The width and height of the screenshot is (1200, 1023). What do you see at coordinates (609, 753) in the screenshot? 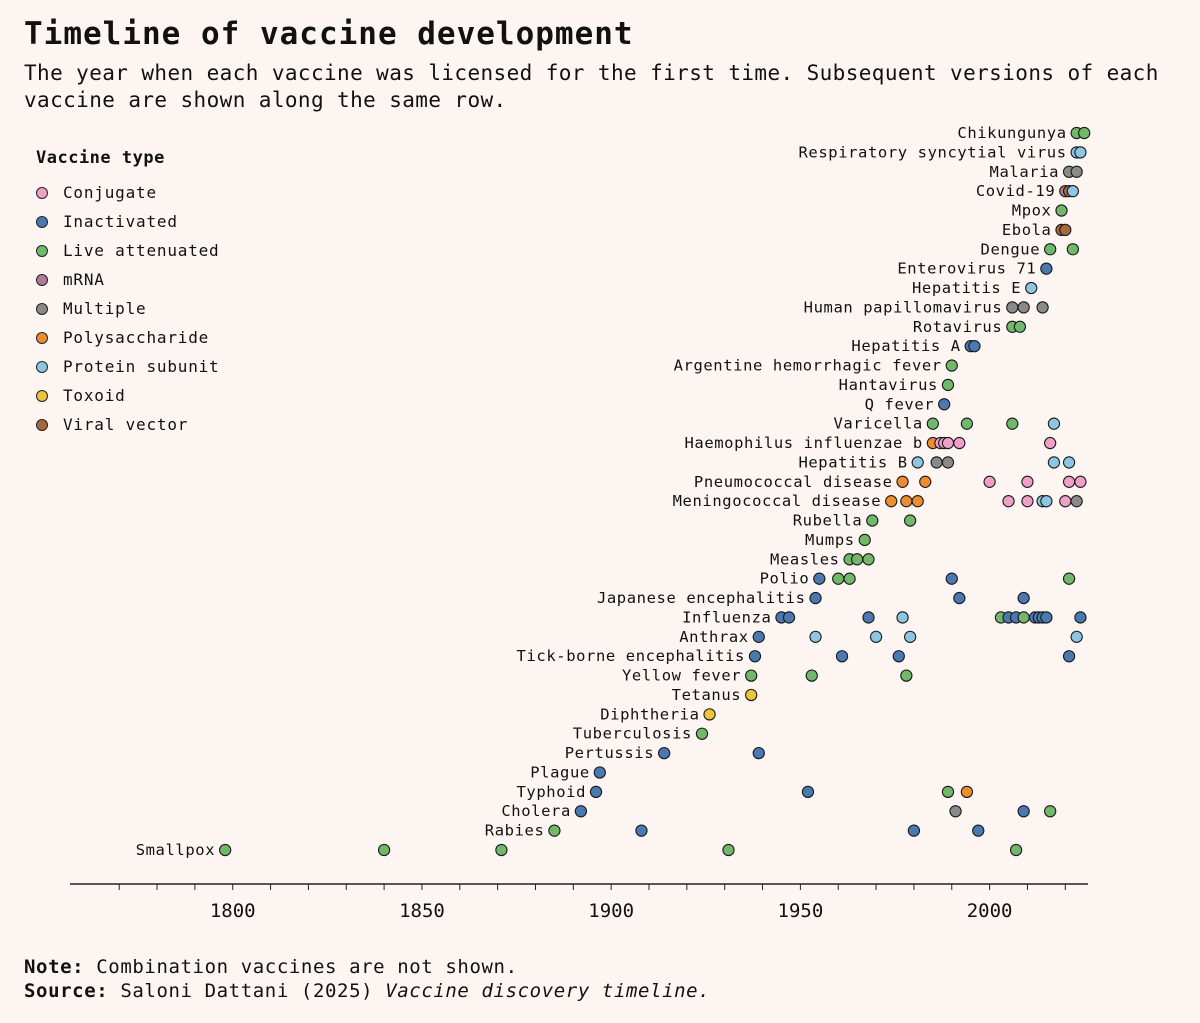
I see `row-label: Pertussis` at bounding box center [609, 753].